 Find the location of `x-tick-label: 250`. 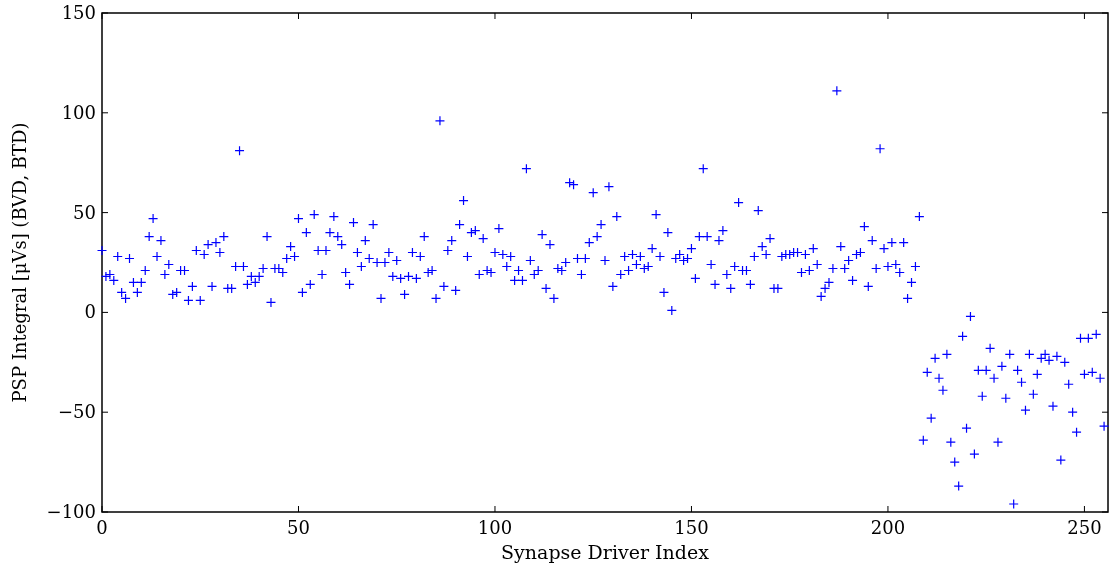

x-tick-label: 250 is located at coordinates (1084, 527).